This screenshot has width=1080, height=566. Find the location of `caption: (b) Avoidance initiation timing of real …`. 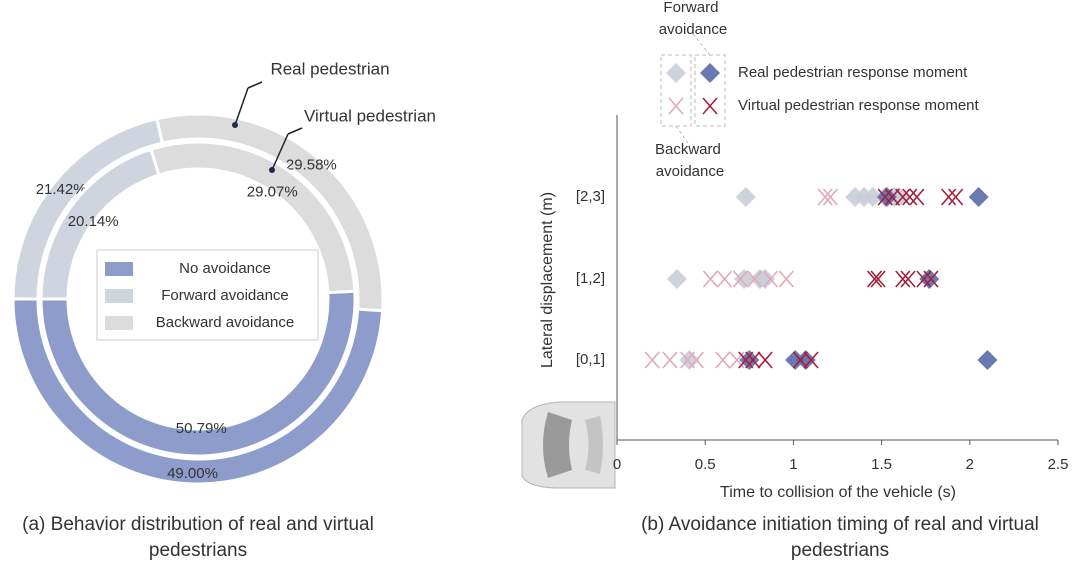

caption: (b) Avoidance initiation timing of real … is located at coordinates (840, 537).